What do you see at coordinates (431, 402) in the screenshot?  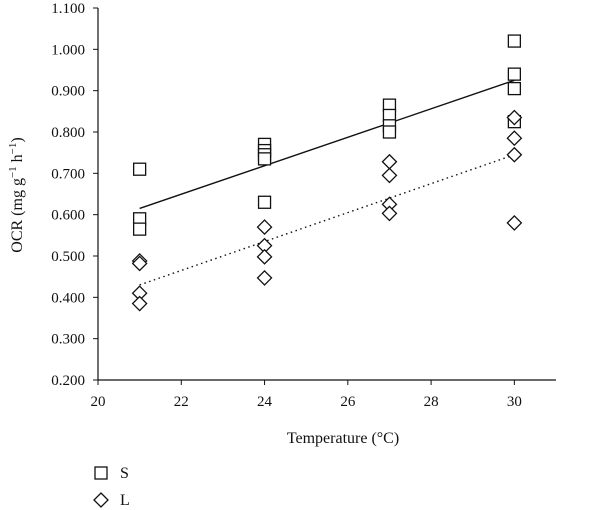 I see `x-tick-label: 28` at bounding box center [431, 402].